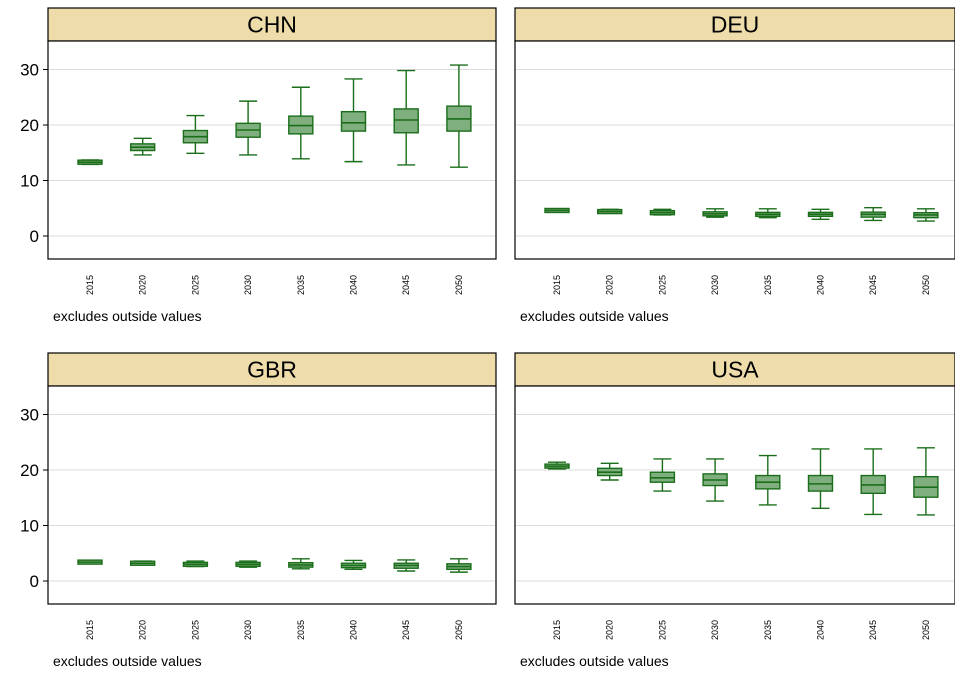 This screenshot has height=680, width=955. I want to click on panel-title: CHN, so click(272, 25).